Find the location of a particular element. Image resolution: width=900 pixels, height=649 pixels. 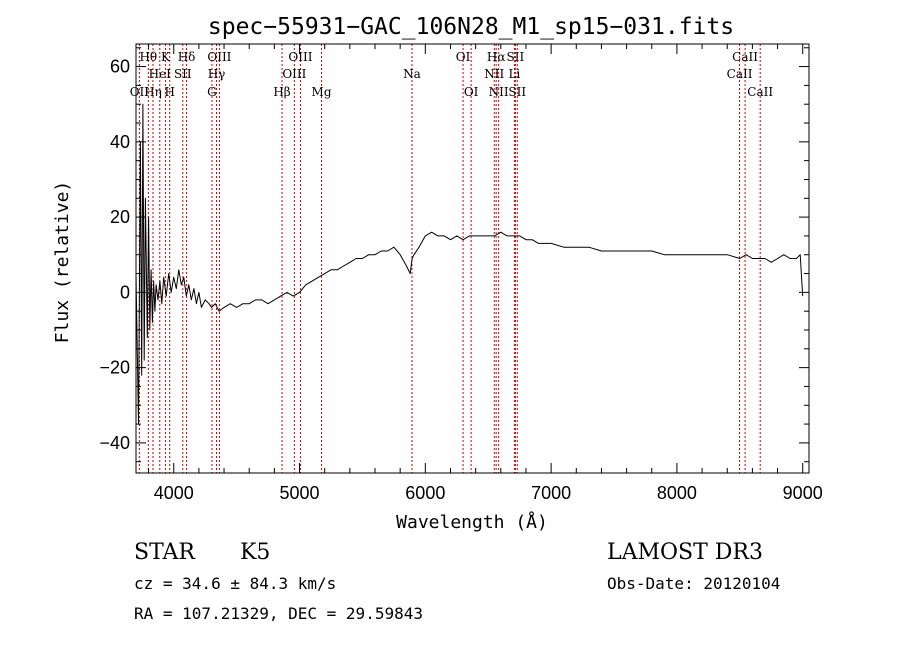

line-label-23: SII is located at coordinates (517, 92).